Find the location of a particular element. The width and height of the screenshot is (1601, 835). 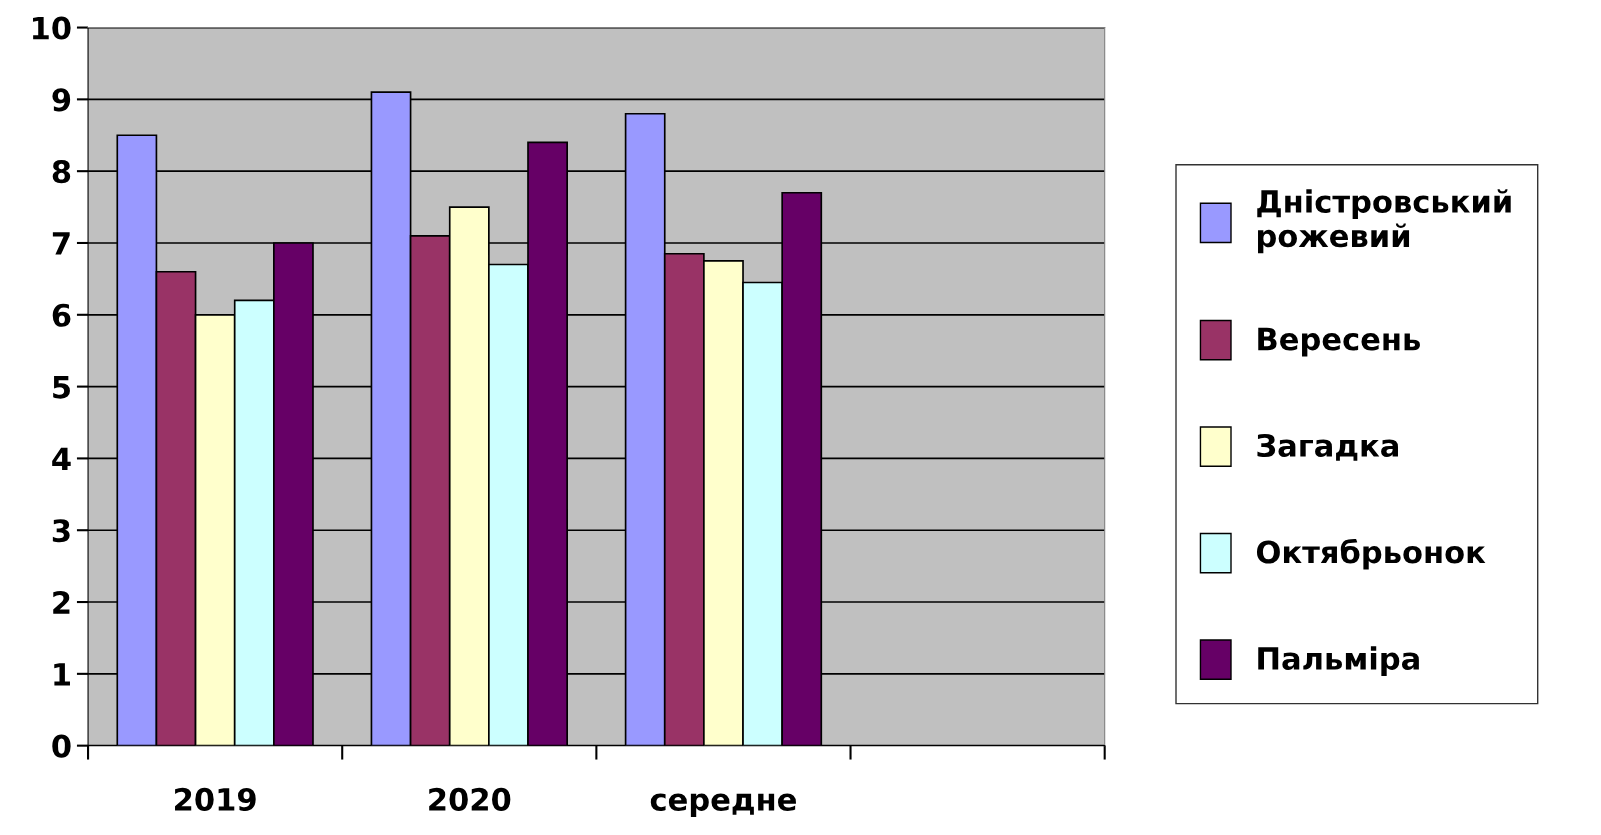

legend-label: Вересень is located at coordinates (1339, 342).